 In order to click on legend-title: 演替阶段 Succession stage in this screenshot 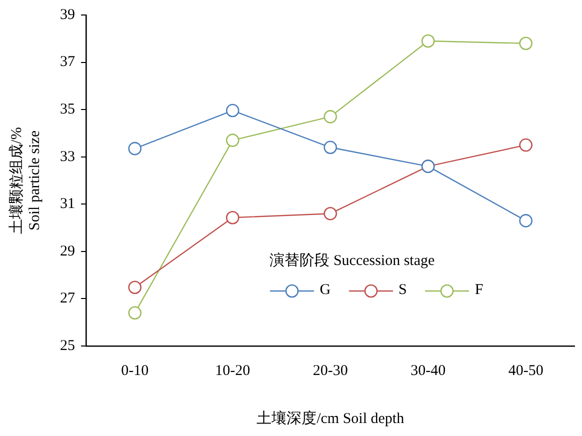, I will do `click(353, 261)`.